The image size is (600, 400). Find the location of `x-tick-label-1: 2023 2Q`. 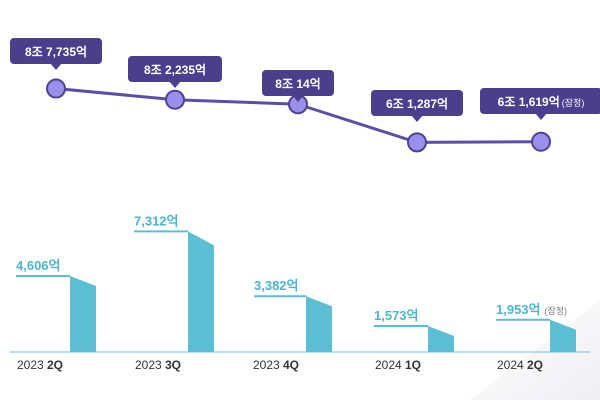

x-tick-label-1: 2023 2Q is located at coordinates (40, 365).